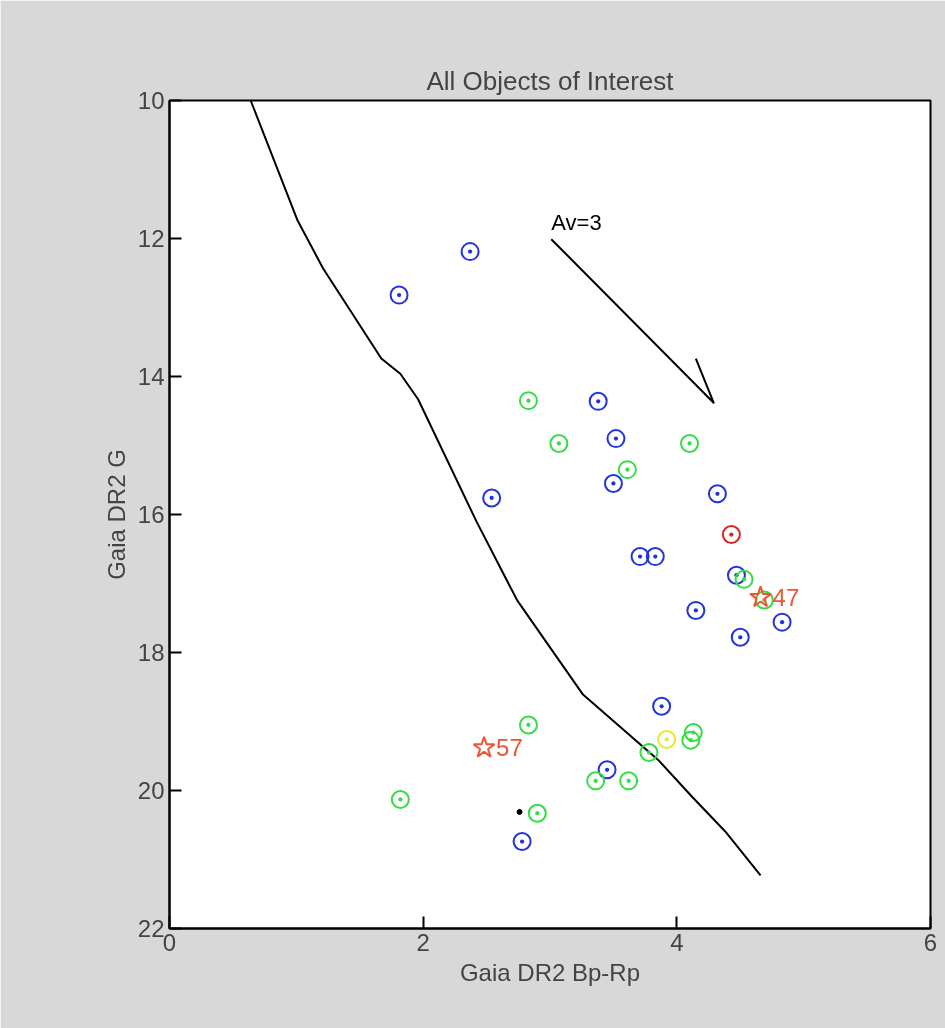 The image size is (945, 1028). I want to click on y-tick-label: 22, so click(151, 928).